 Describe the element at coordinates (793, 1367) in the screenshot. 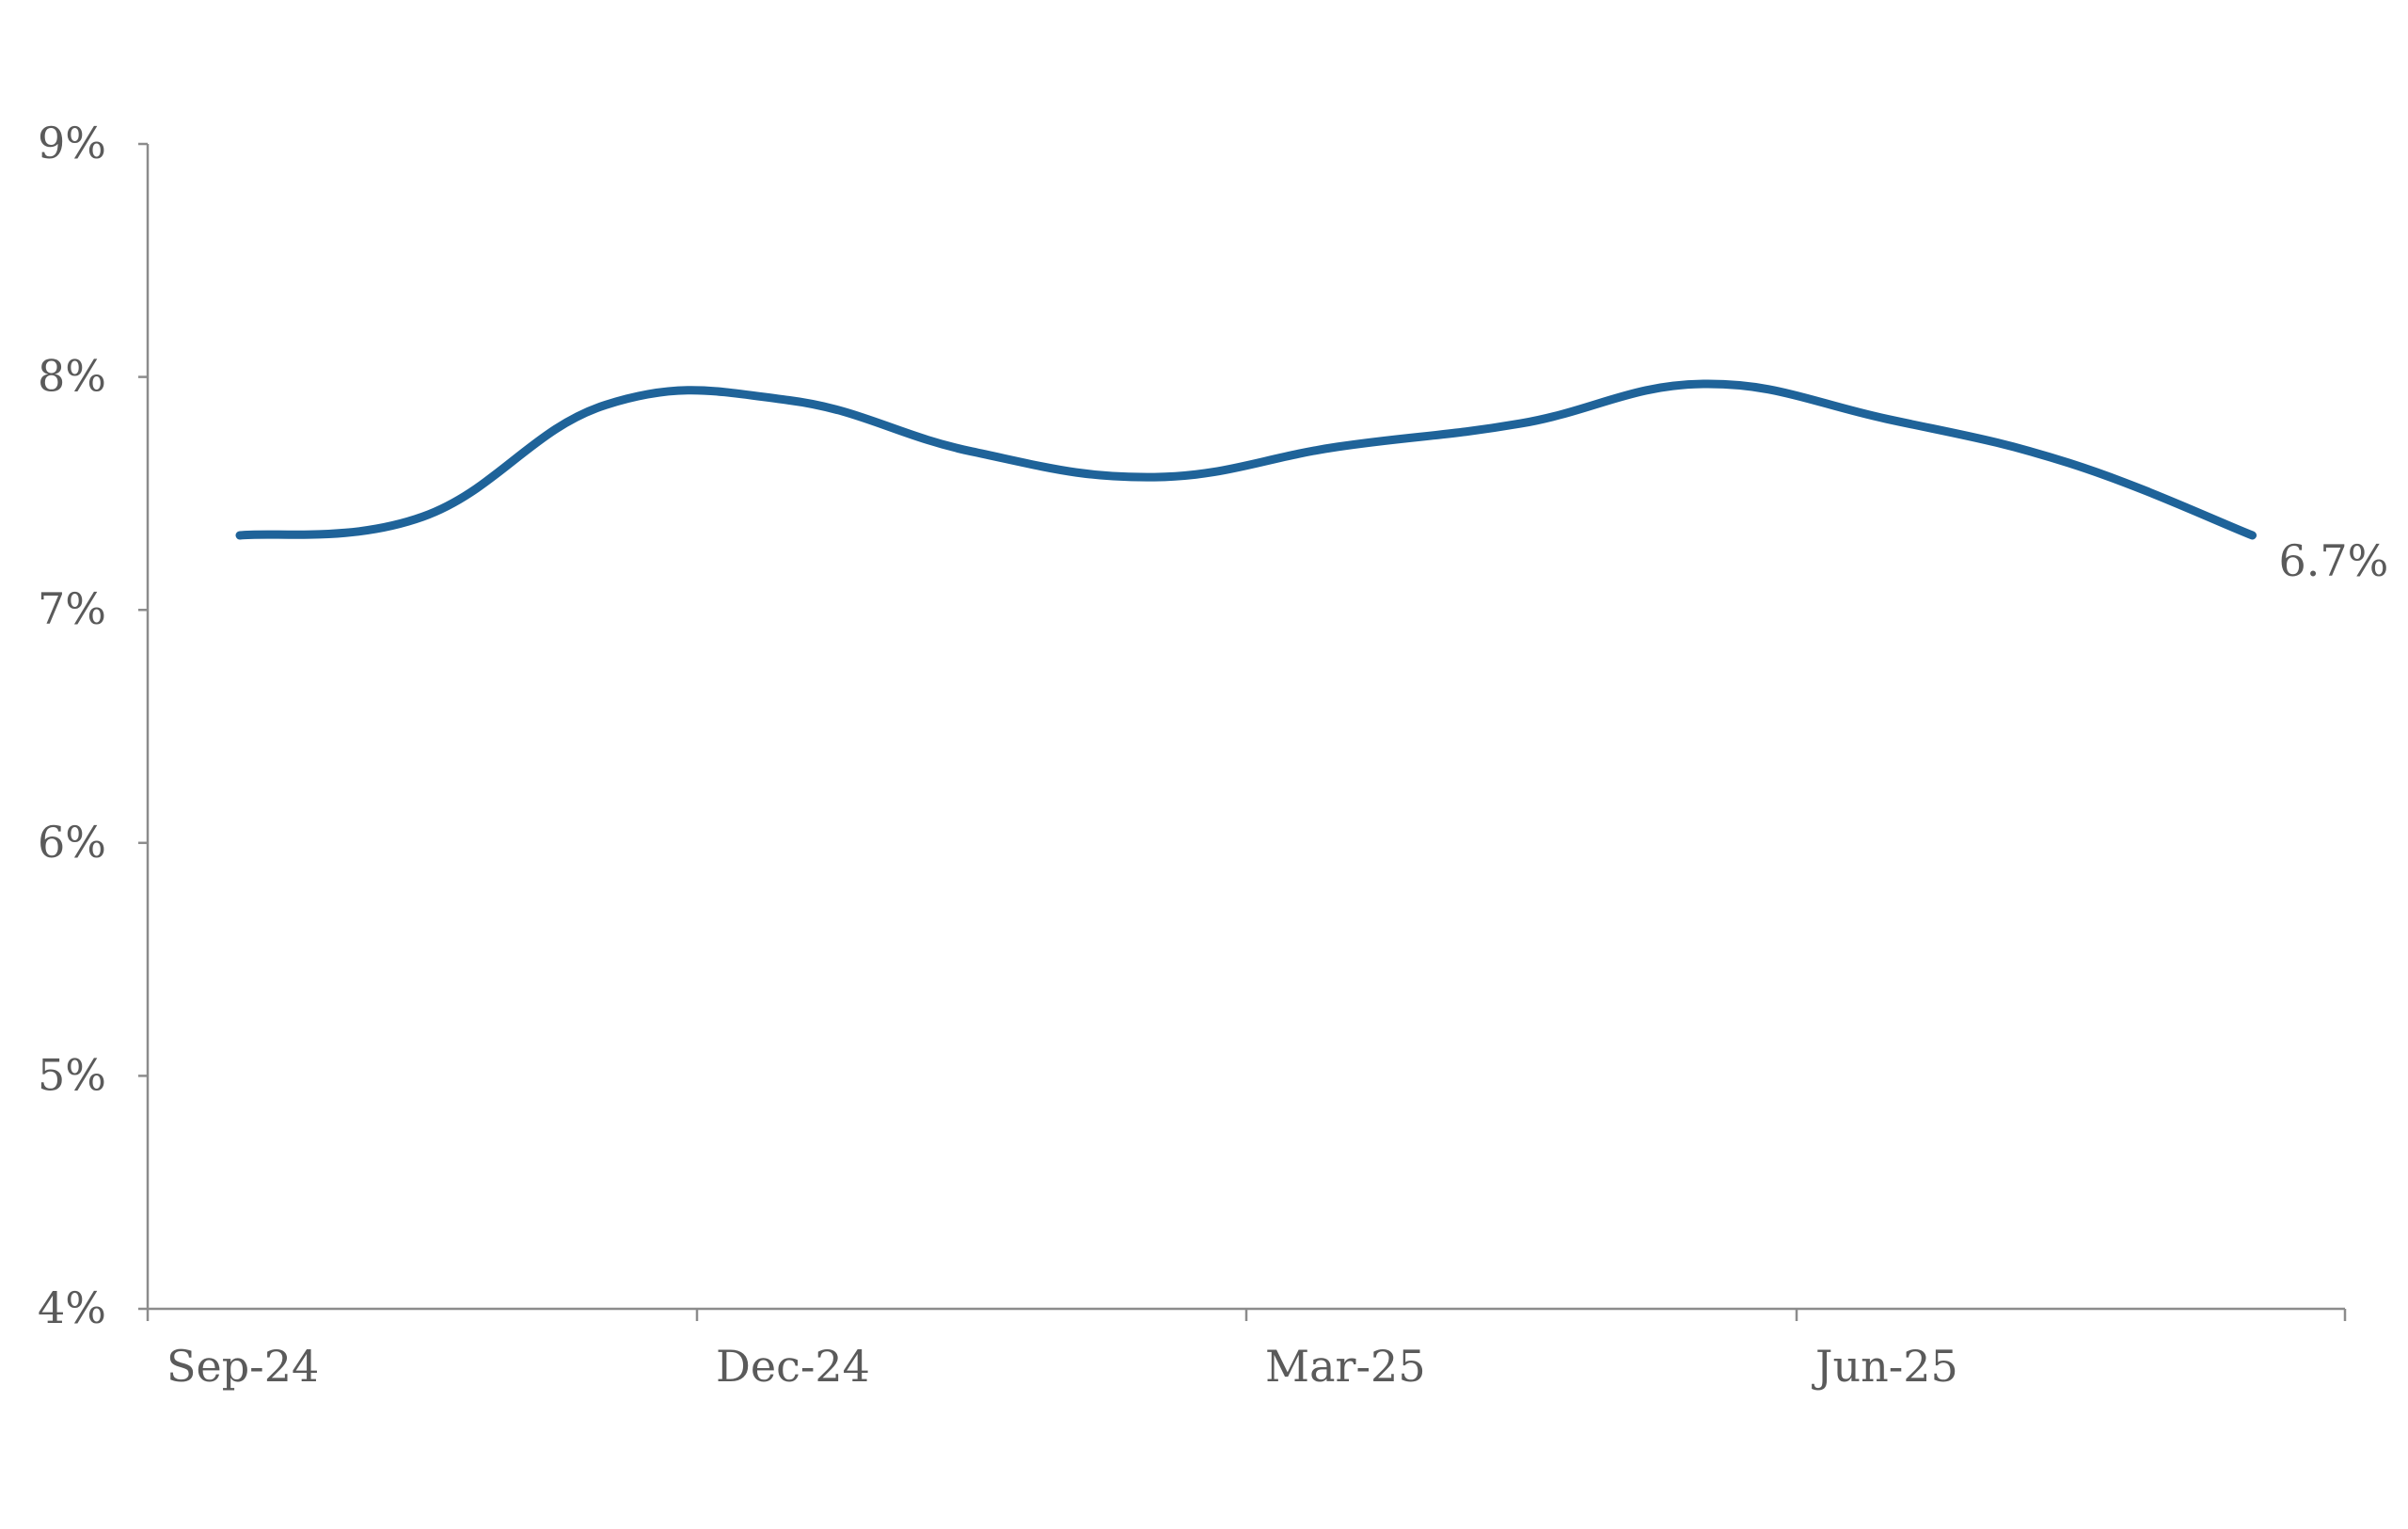

I see `x-tick-label: Dec-24` at that location.